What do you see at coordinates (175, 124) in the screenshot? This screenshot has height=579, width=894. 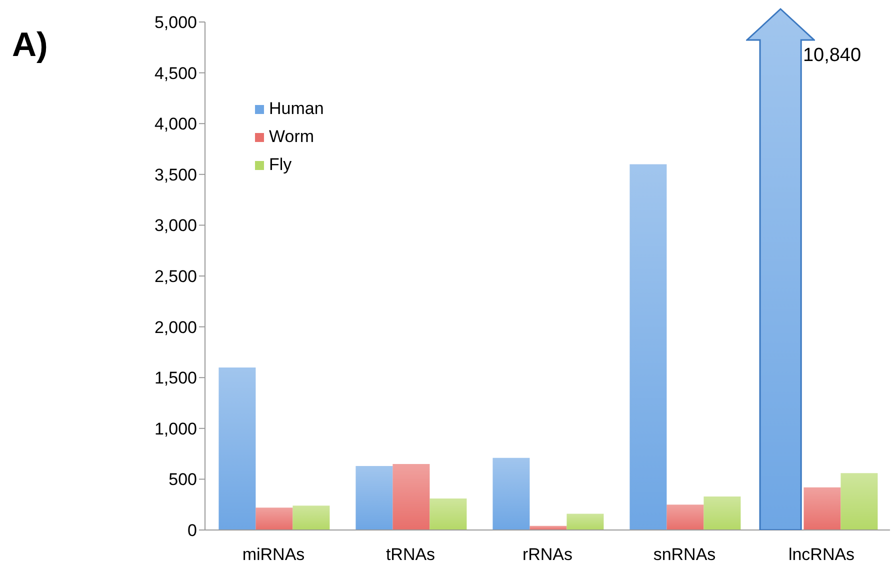 I see `y-tick-label: 4,000` at bounding box center [175, 124].